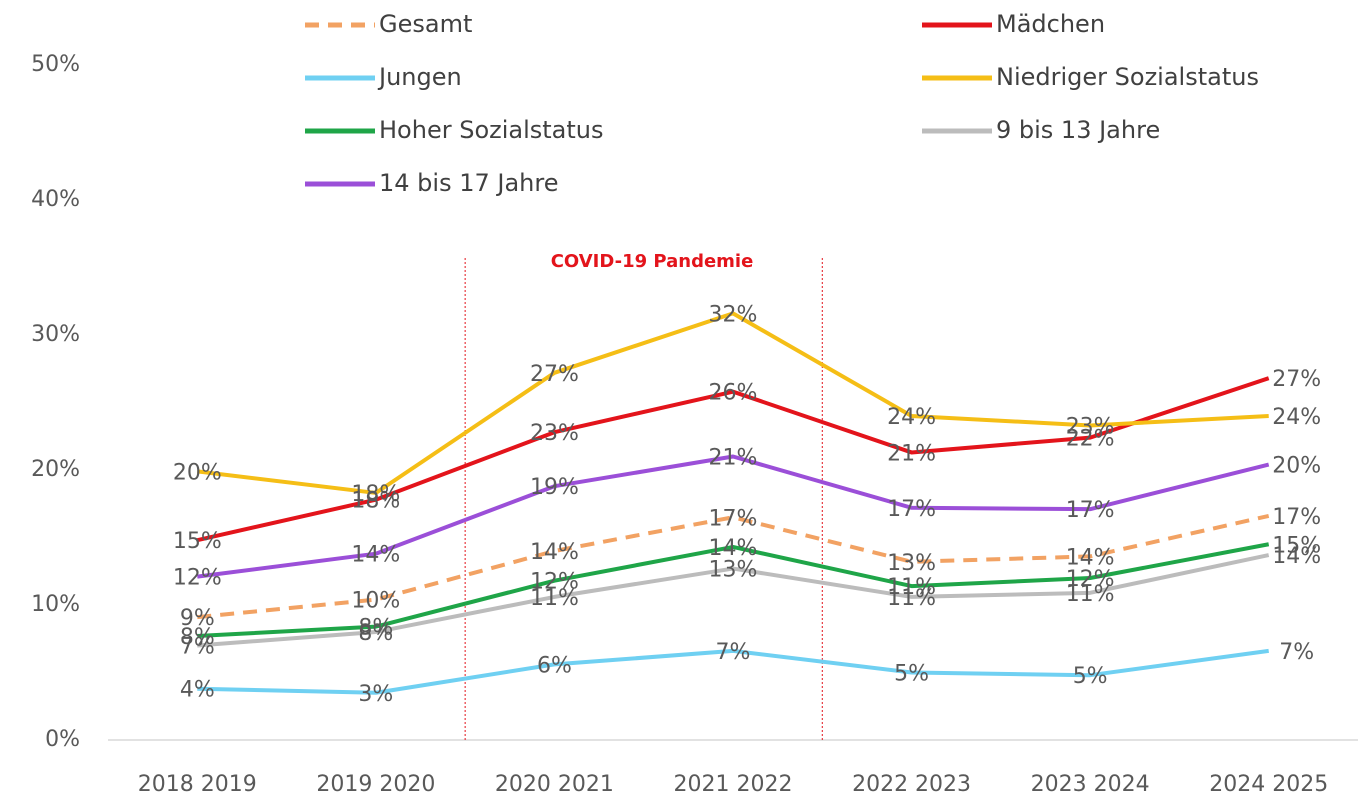 The width and height of the screenshot is (1368, 802). I want to click on y-tick-label: 50%, so click(55, 64).